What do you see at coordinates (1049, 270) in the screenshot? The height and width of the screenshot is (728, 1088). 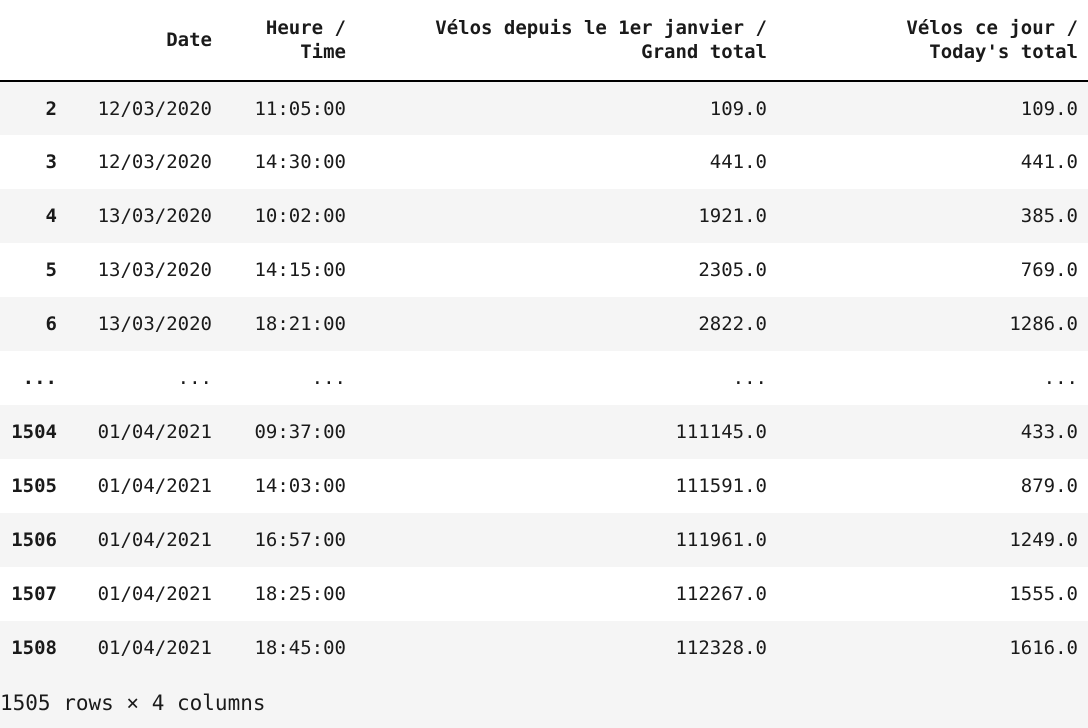 I see `cell-today-total: 769.0` at bounding box center [1049, 270].